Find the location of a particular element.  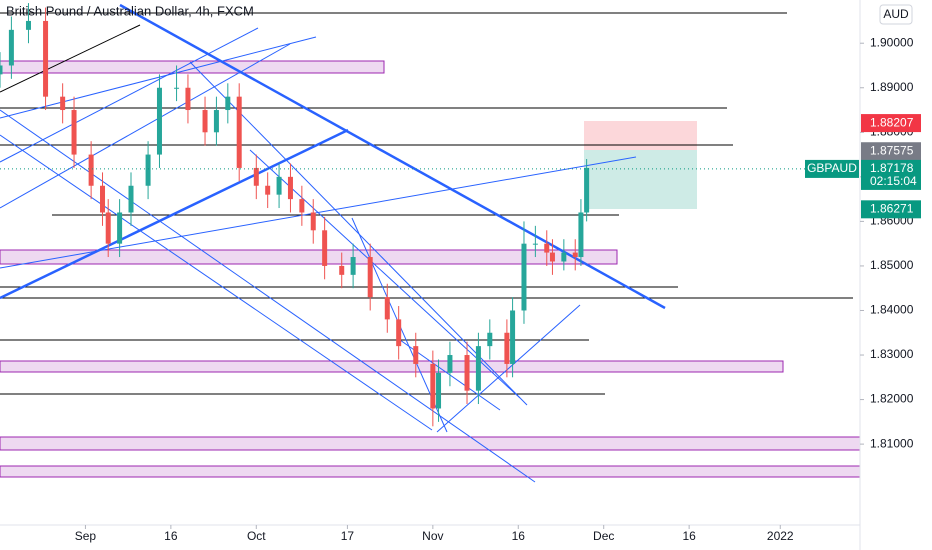

currency-box is located at coordinates (896, 14).